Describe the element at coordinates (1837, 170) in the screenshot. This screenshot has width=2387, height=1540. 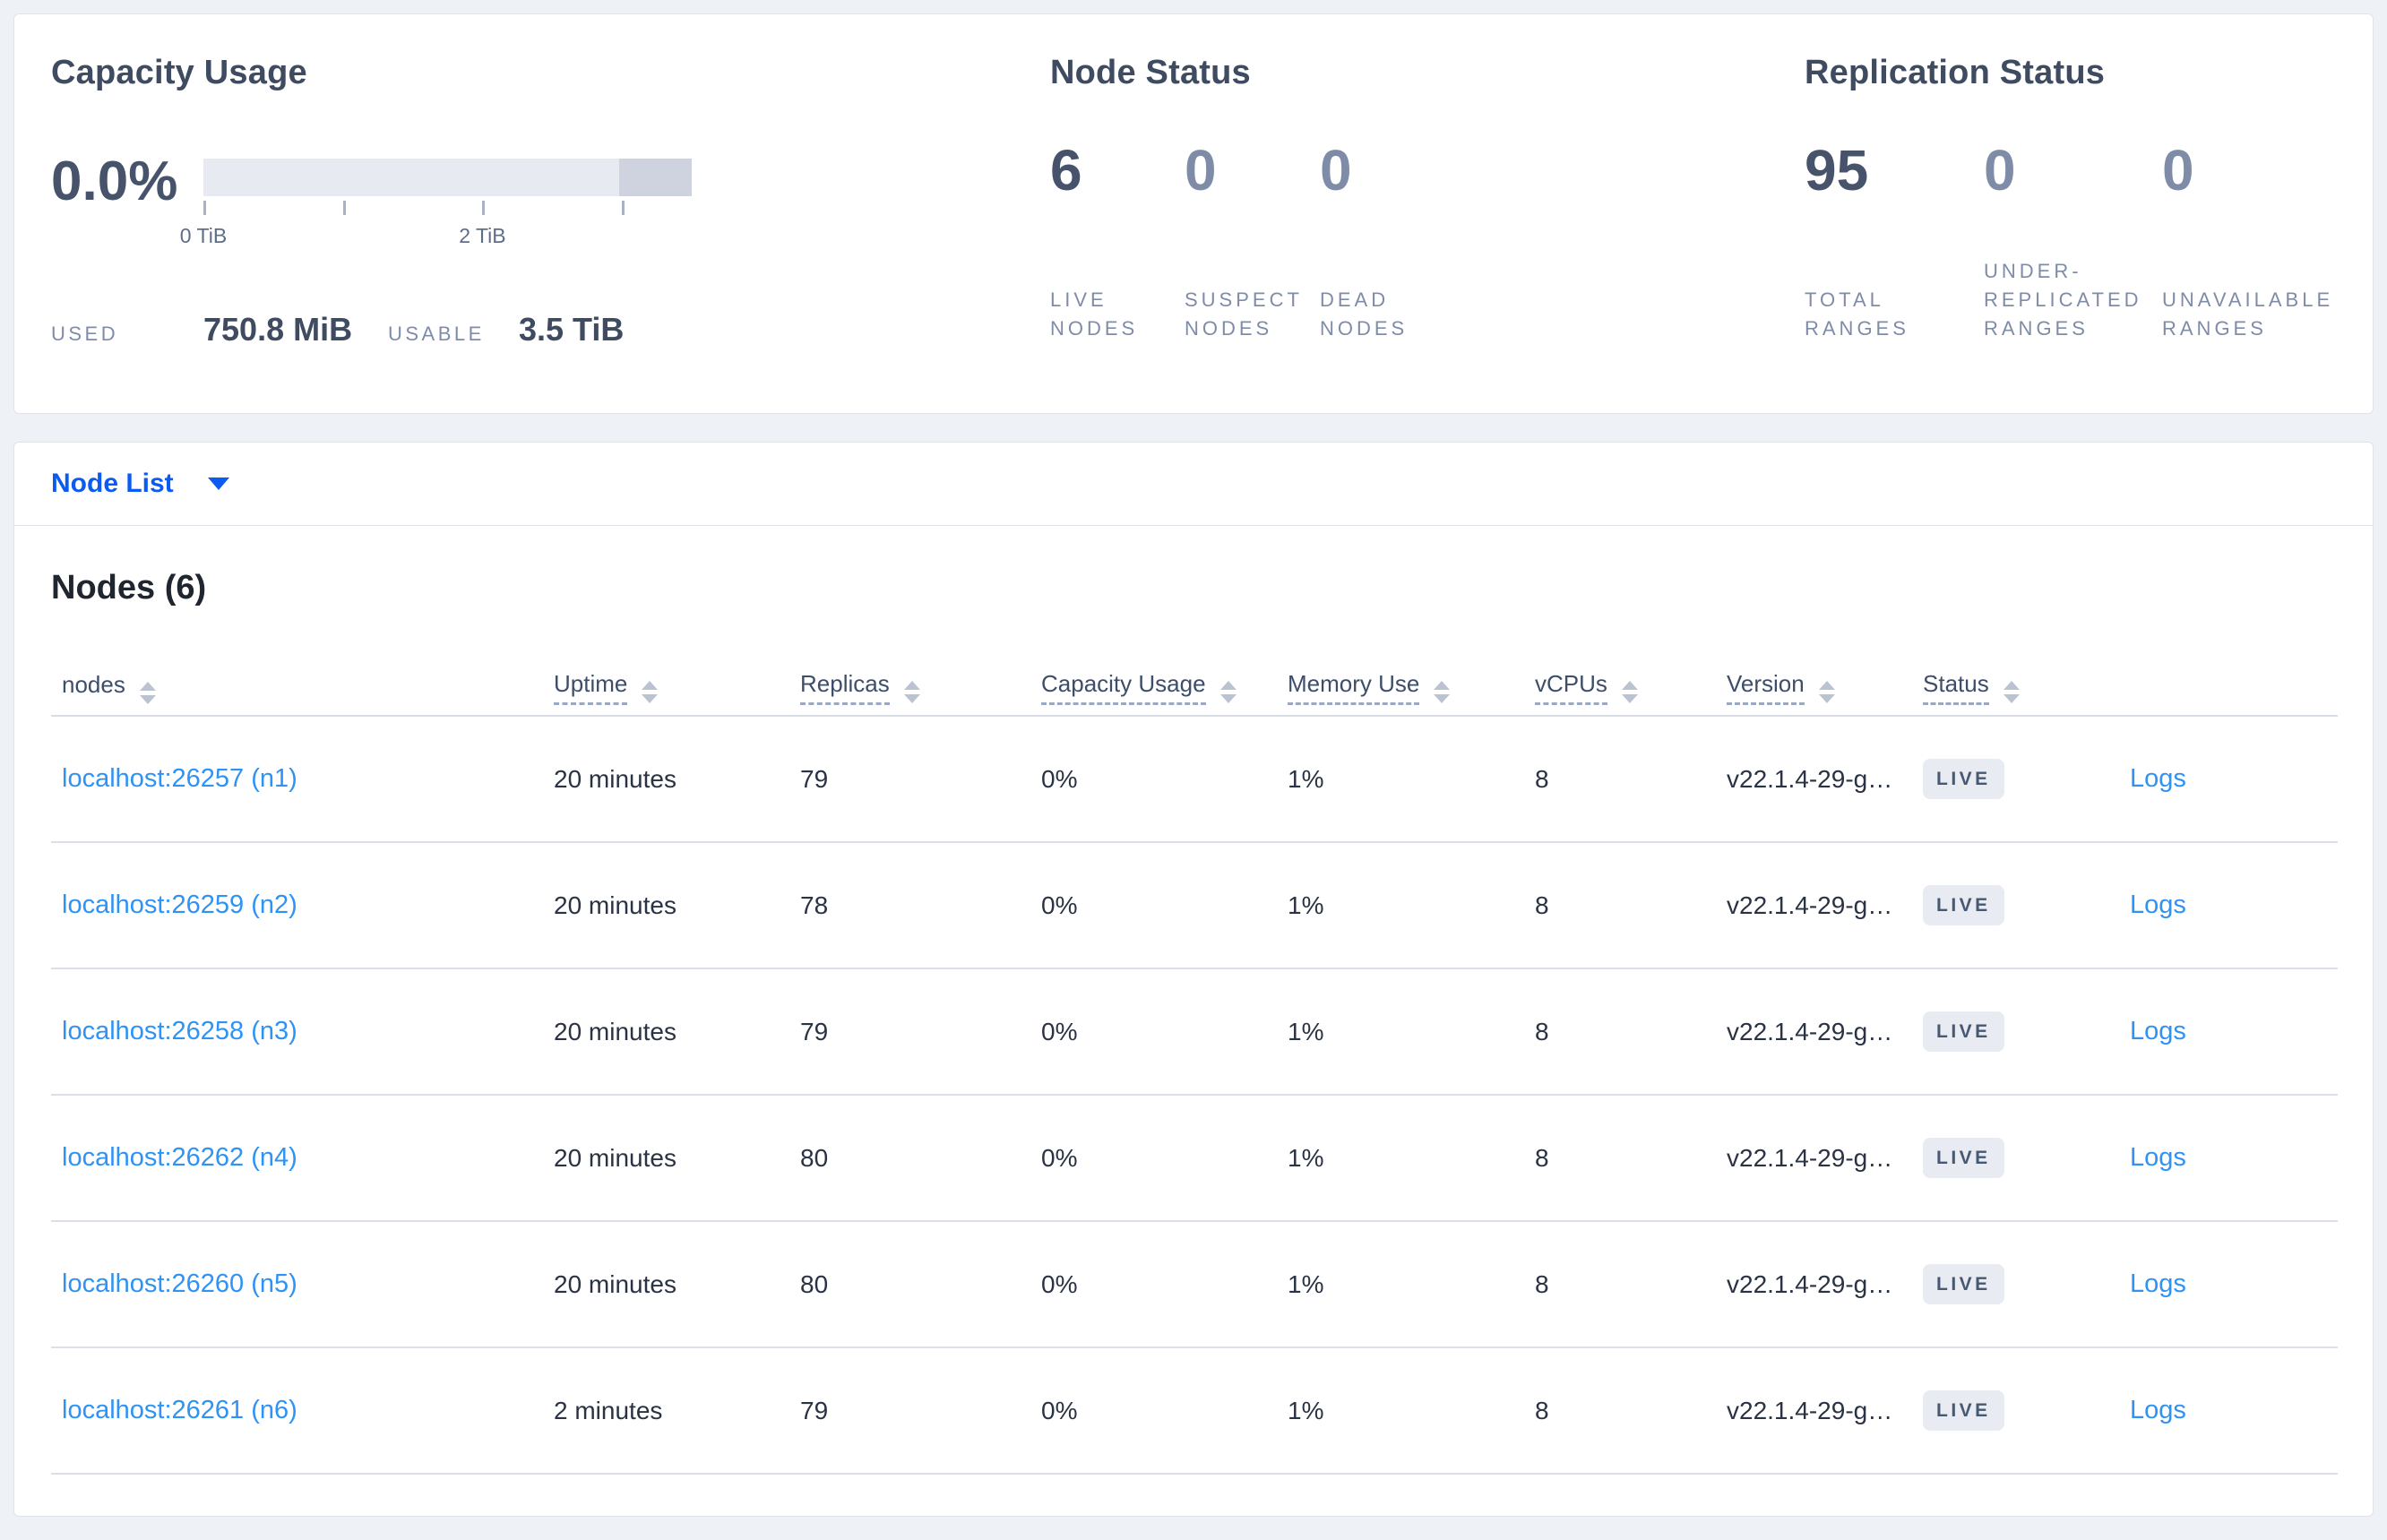
I see `total-ranges-value: 95` at that location.